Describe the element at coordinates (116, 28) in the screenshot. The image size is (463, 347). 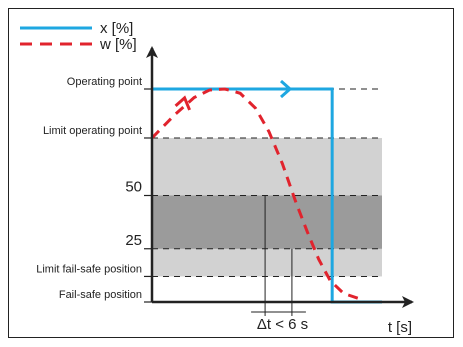
I see `legend-label-0: x [%]` at that location.